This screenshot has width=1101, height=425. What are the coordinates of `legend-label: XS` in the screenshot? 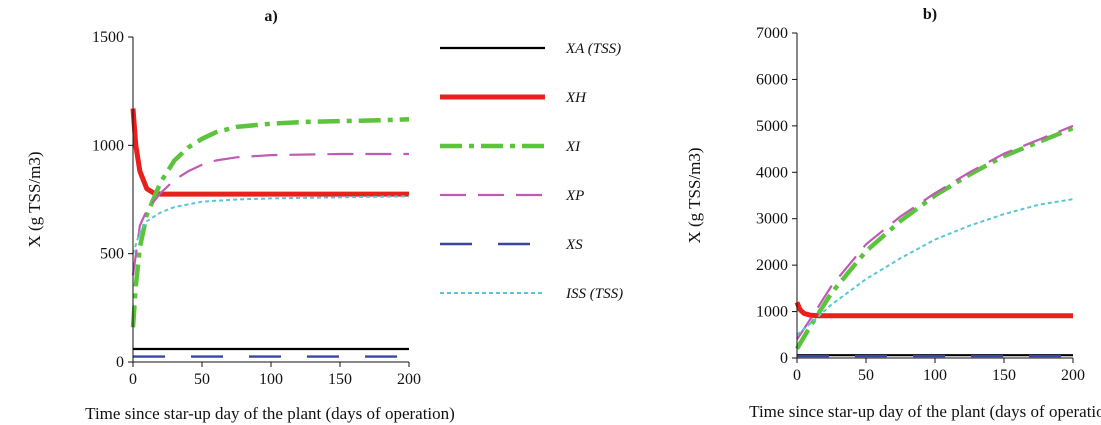 It's located at (574, 245).